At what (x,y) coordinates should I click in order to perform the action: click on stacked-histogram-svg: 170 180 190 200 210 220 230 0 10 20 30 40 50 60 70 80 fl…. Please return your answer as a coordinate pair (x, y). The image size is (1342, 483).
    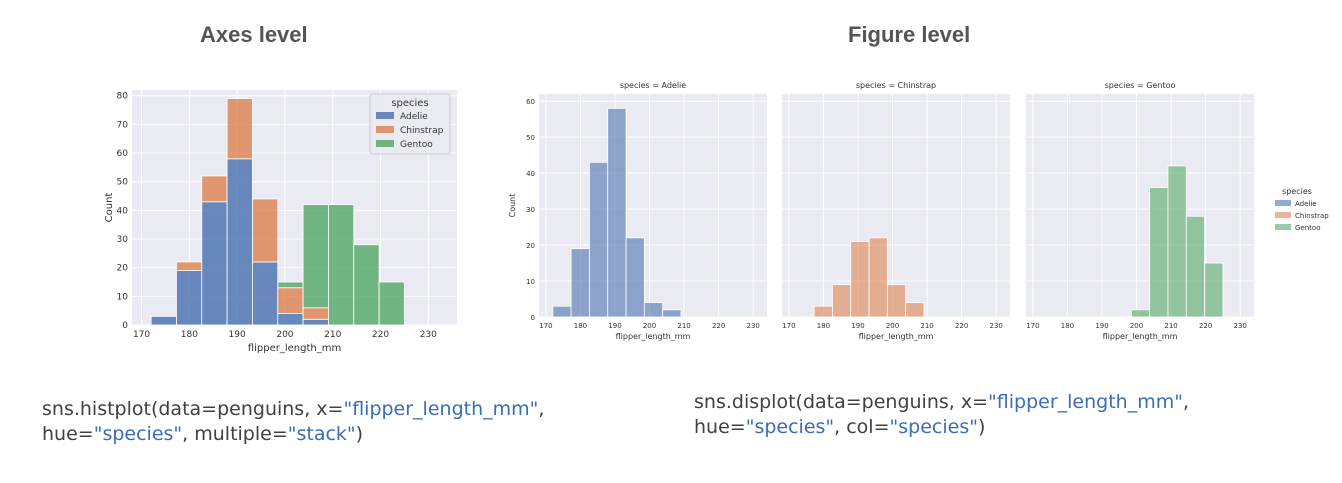
    Looking at the image, I should click on (280, 222).